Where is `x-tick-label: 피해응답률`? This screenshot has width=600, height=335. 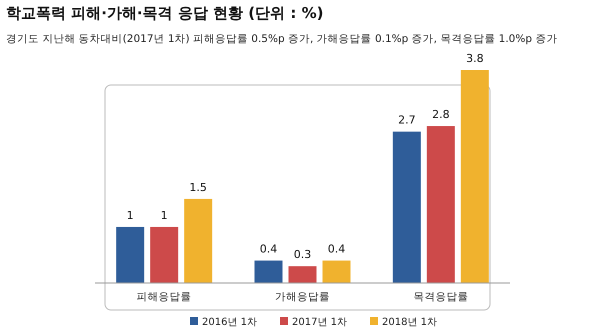
x-tick-label: 피해응답률 is located at coordinates (164, 297).